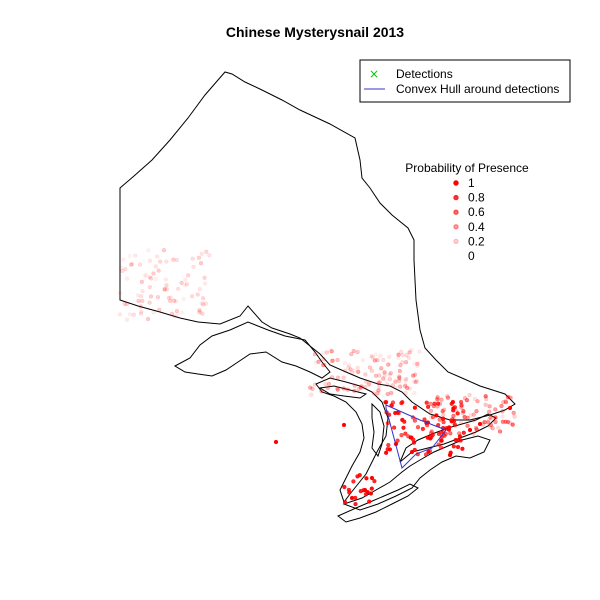  Describe the element at coordinates (469, 219) in the screenshot. I see `probability-legend-items: 10.80.60.40.20` at that location.